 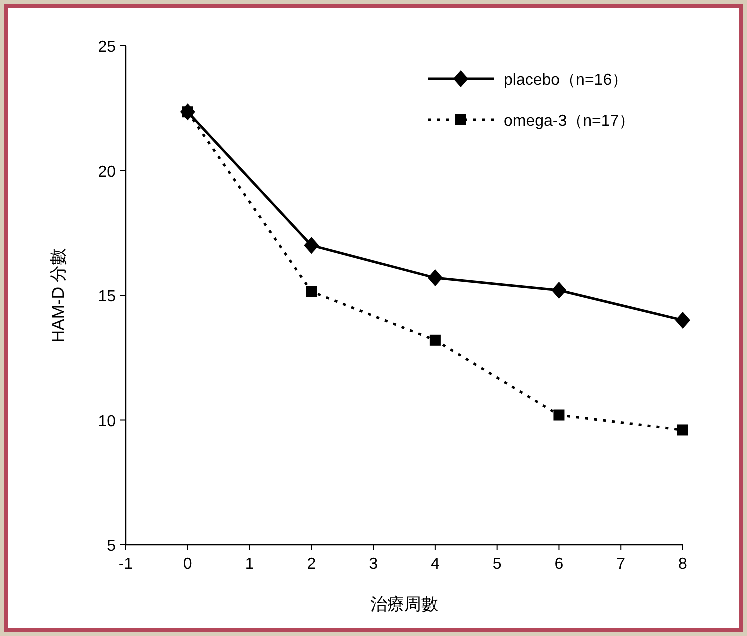 I want to click on y-tick-label: 10, so click(x=107, y=421).